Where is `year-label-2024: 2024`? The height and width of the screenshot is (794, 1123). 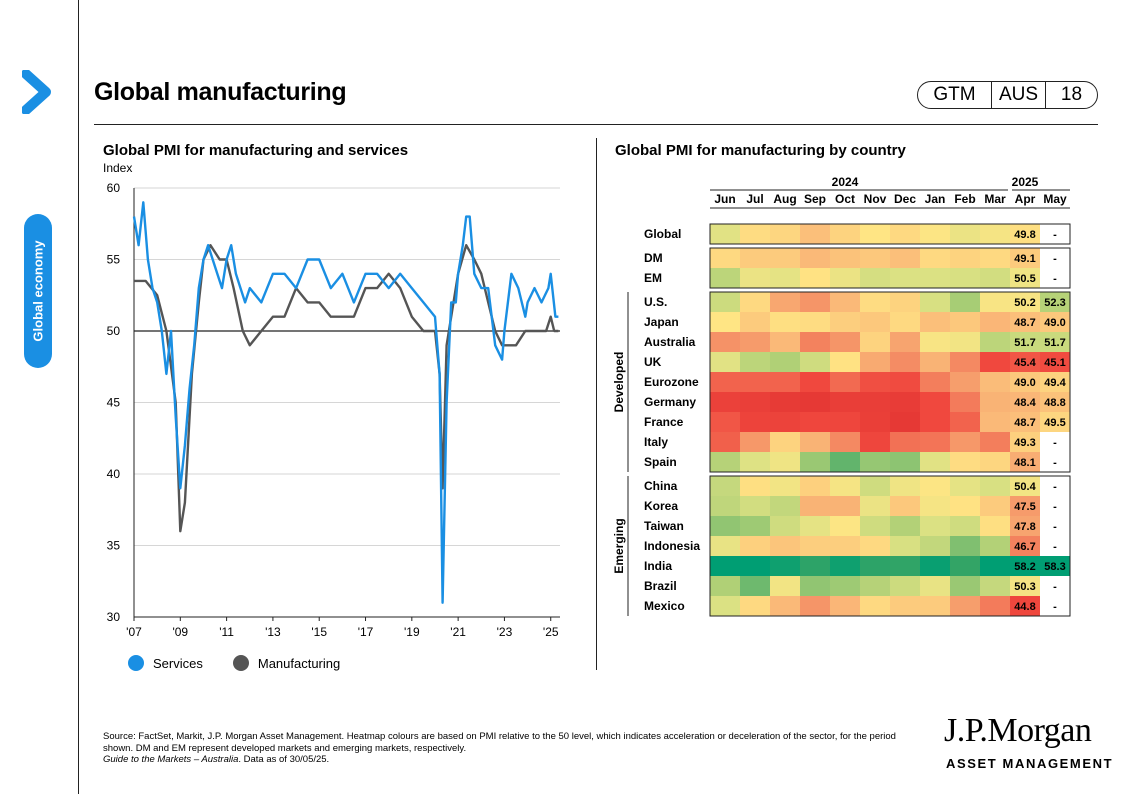
year-label-2024: 2024 is located at coordinates (845, 182).